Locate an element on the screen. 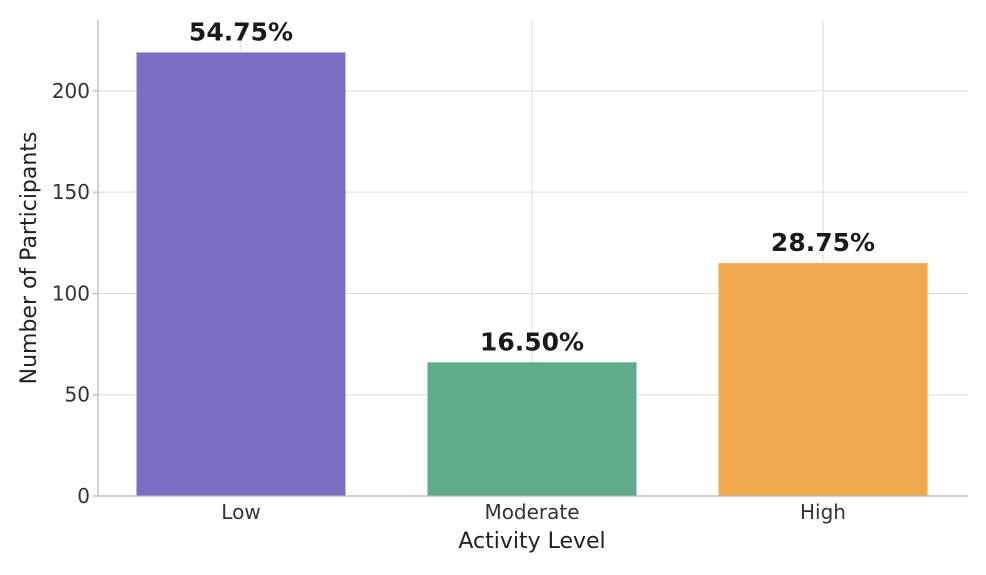 Image resolution: width=986 pixels, height=575 pixels. x-tick-label-low: Low is located at coordinates (240, 512).